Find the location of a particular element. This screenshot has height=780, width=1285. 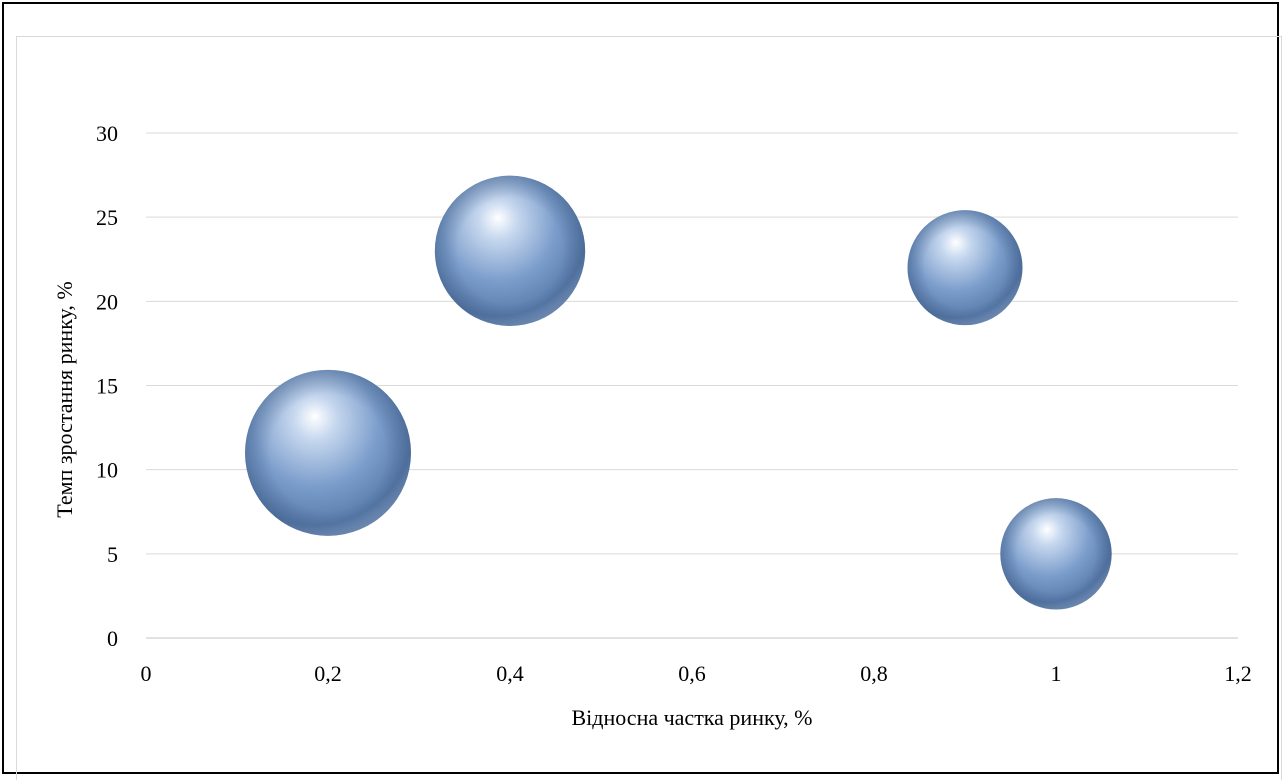

x-tick-label: 0,4 is located at coordinates (510, 673).